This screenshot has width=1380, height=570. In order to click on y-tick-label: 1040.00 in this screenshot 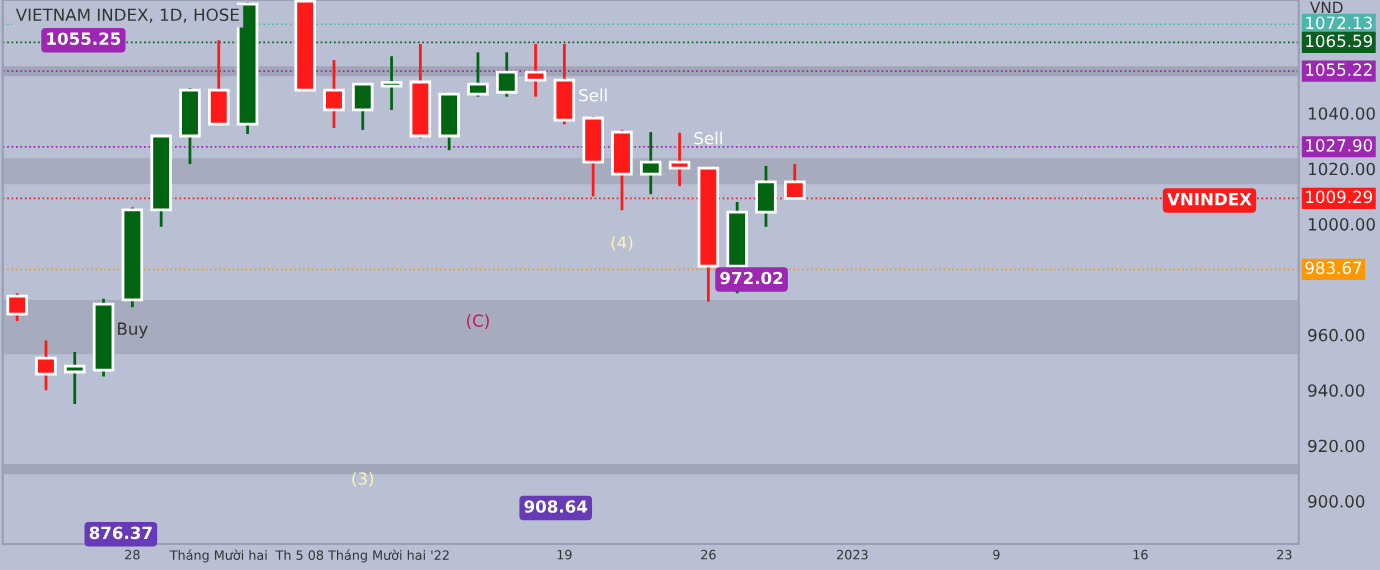, I will do `click(1341, 113)`.